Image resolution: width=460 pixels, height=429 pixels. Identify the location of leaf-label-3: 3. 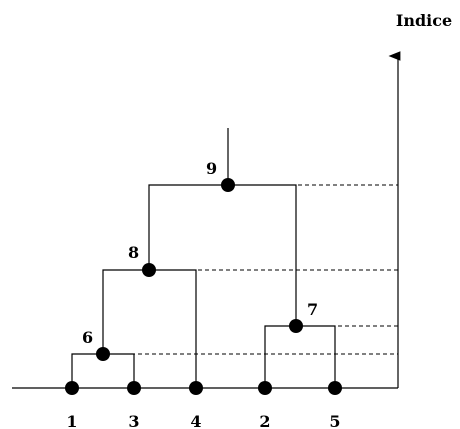
(133, 420).